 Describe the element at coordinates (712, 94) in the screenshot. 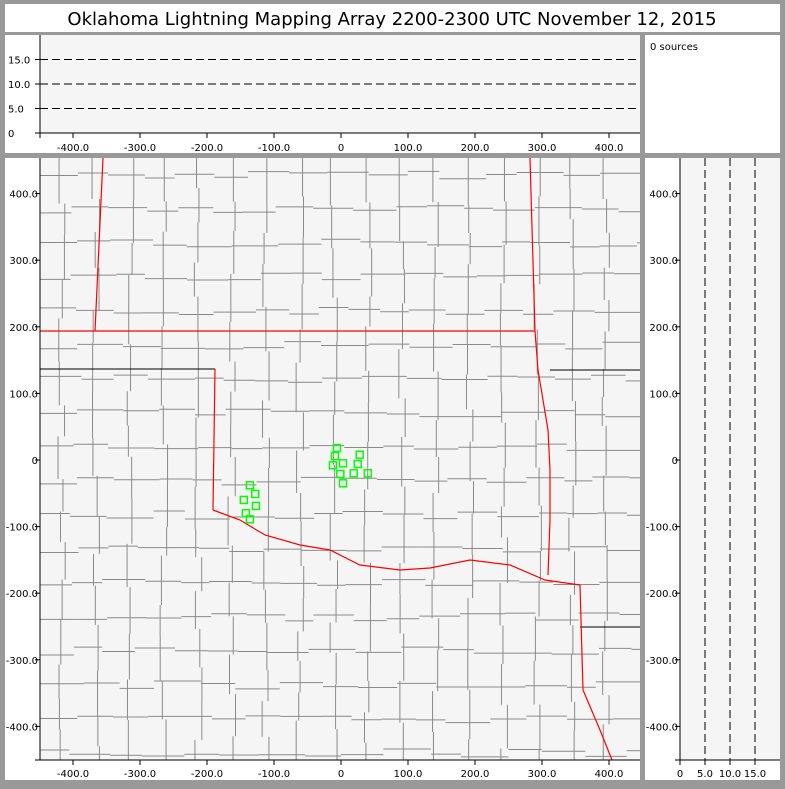

I see `source-count-panel` at that location.